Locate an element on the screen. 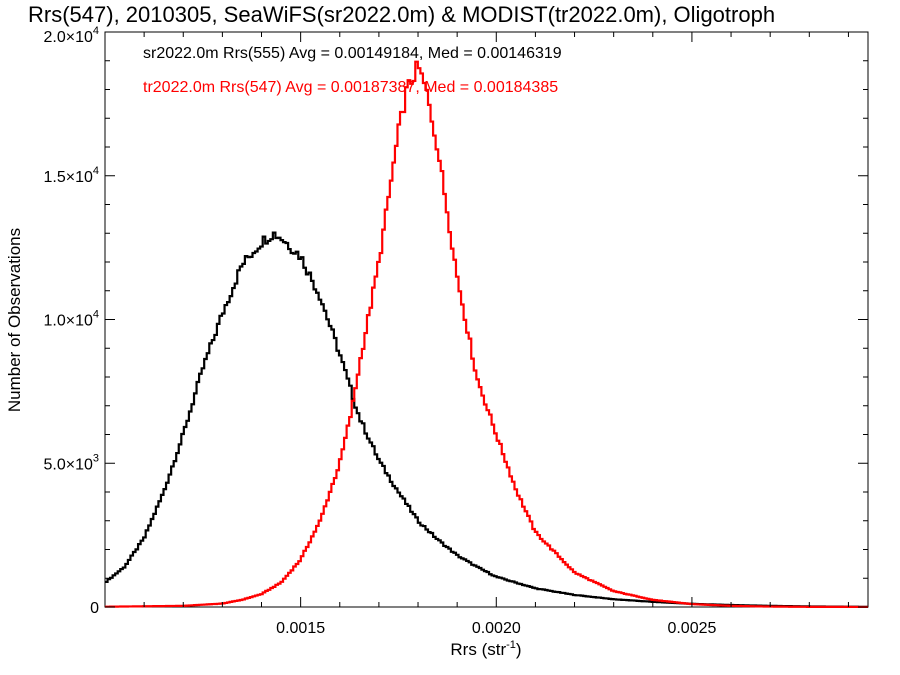  y-axis-label: Number of Observations is located at coordinates (14, 320).